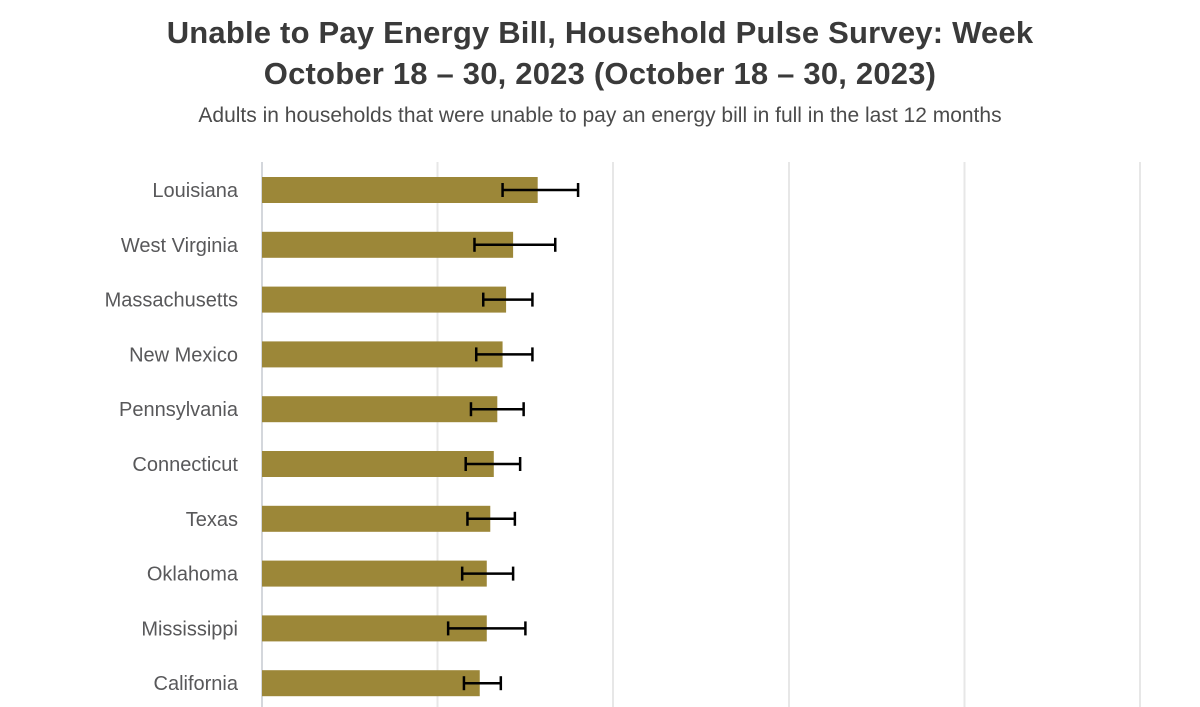 The height and width of the screenshot is (707, 1200). Describe the element at coordinates (171, 301) in the screenshot. I see `category-label-massachusetts: Massachusetts` at that location.